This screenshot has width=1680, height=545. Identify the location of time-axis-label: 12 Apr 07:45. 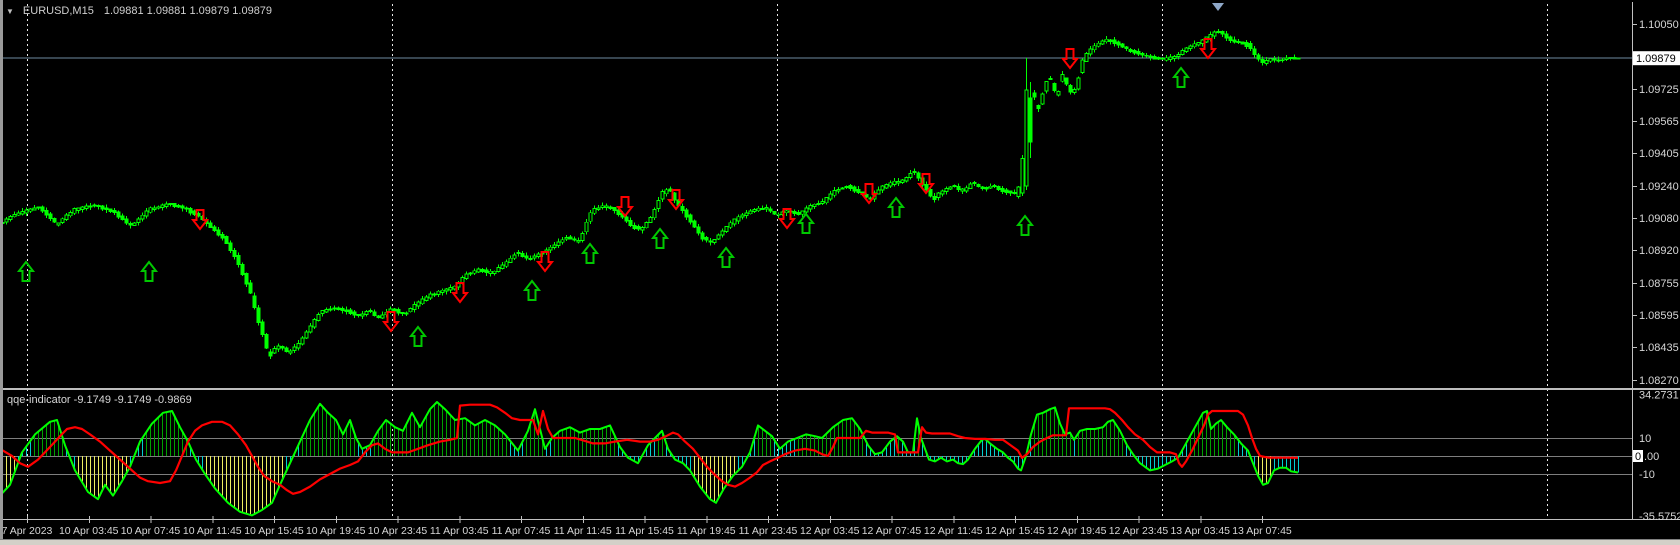
(892, 531).